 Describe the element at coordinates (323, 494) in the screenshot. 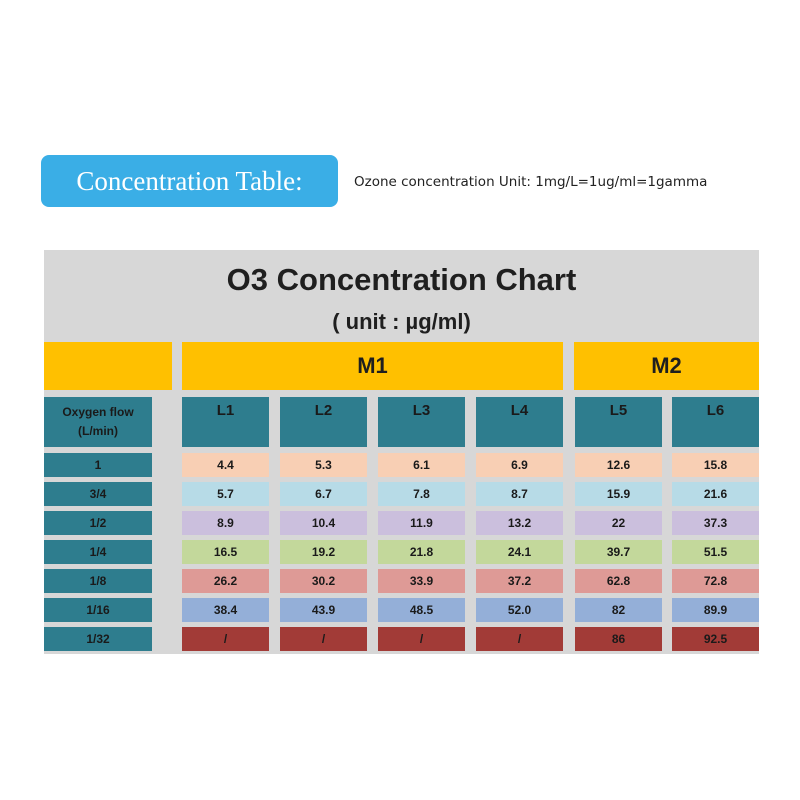

I see `value-cell: 6.7` at that location.